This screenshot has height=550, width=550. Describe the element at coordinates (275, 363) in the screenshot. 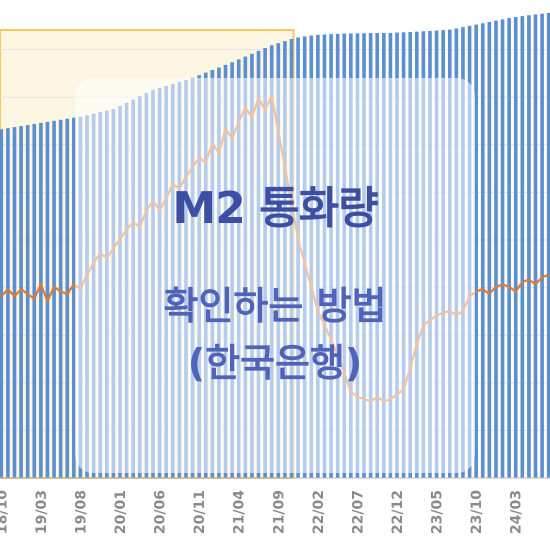

I see `overlay-subtitle-line2: (한국은행)` at that location.